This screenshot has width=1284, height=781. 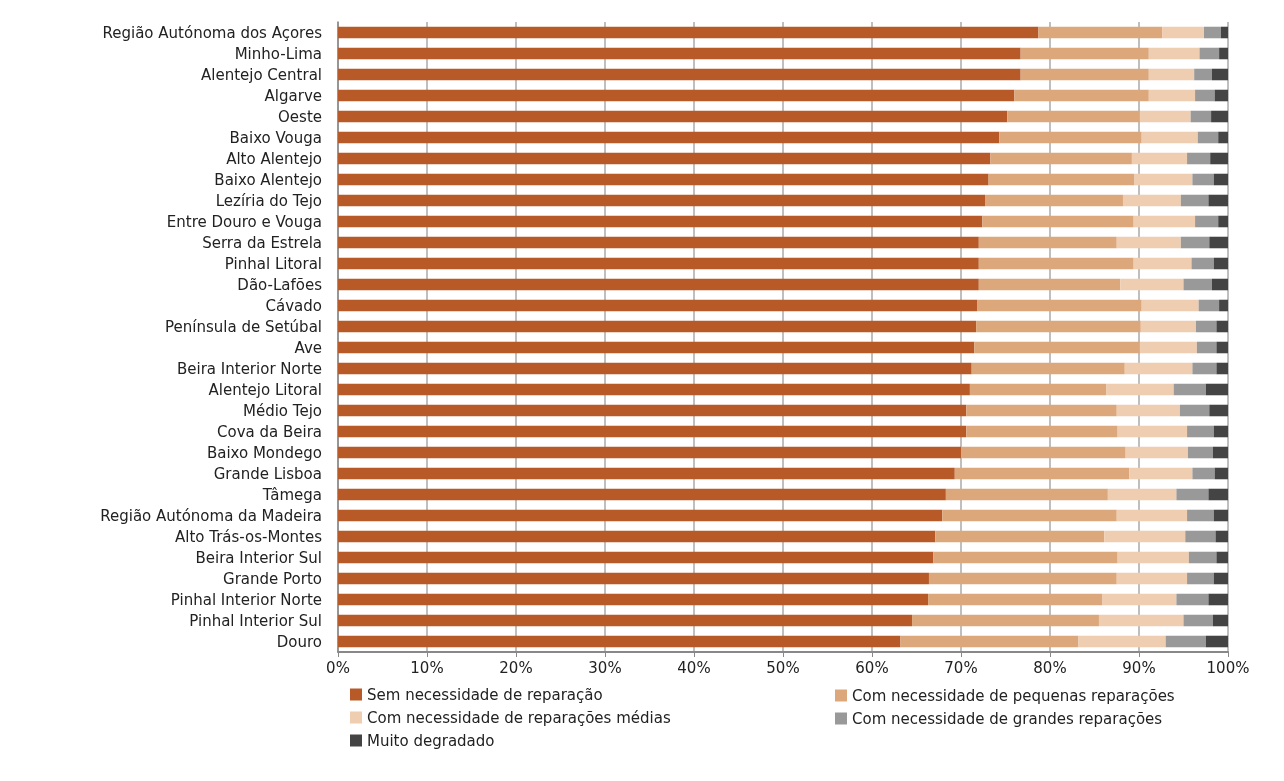 I want to click on y-tick-label: Alto Trás-os-Montes, so click(x=248, y=536).